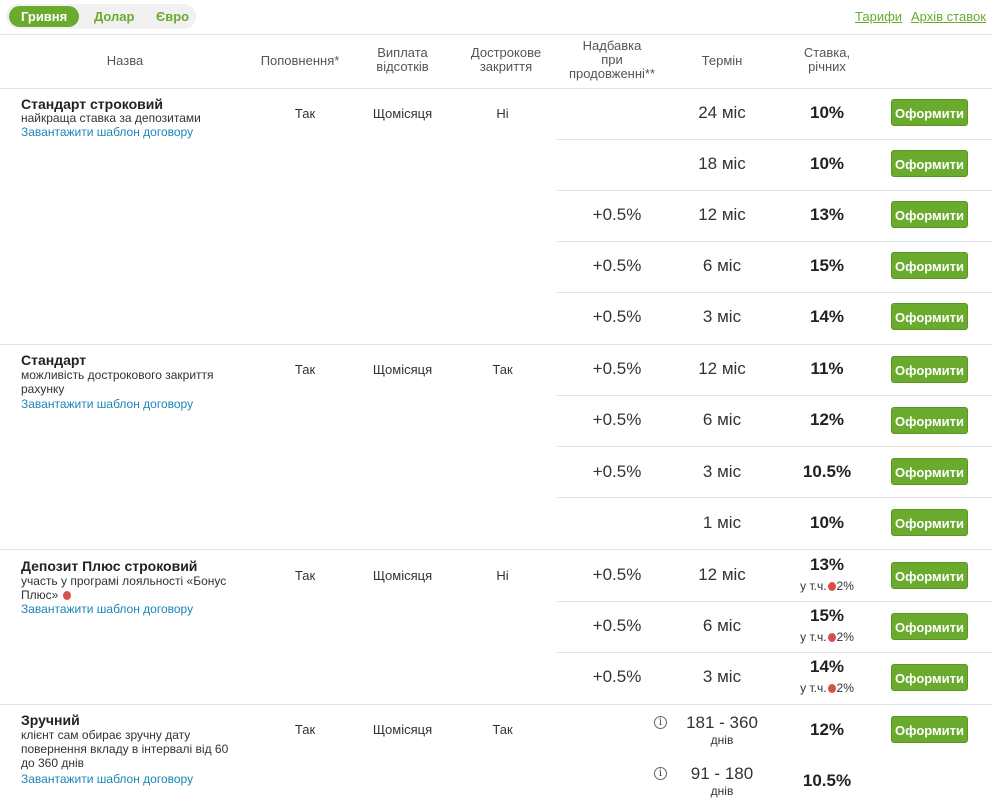 The height and width of the screenshot is (801, 1000). Describe the element at coordinates (722, 163) in the screenshot. I see `term-value: 18 міс` at that location.